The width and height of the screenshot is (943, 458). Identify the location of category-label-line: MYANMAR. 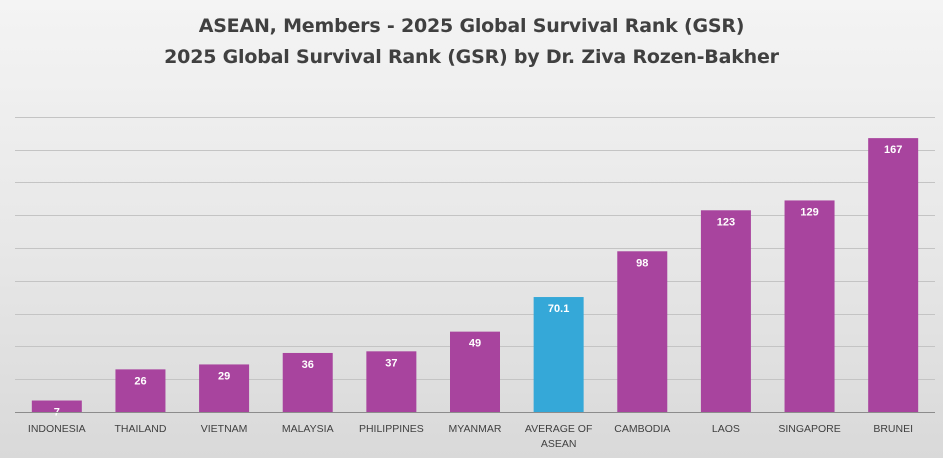
(475, 429).